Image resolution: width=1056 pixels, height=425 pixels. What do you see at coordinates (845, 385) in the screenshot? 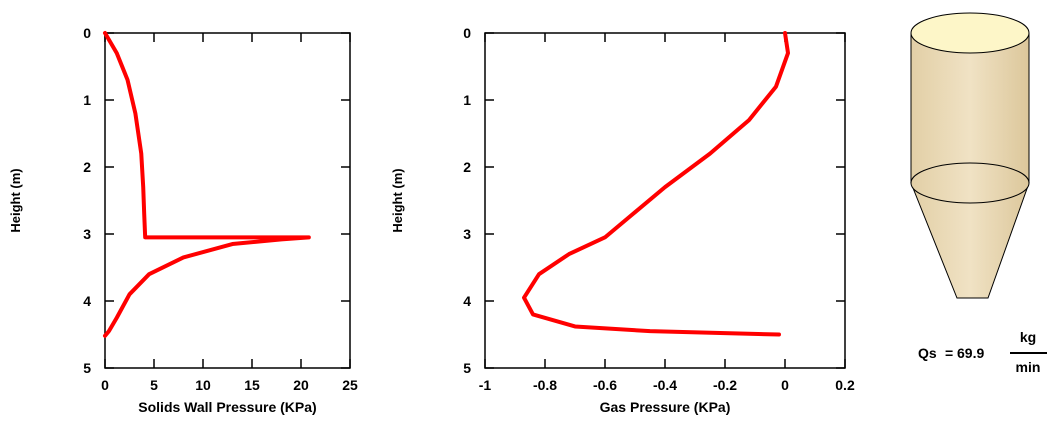
I see `x-tick-label: 0.2` at bounding box center [845, 385].